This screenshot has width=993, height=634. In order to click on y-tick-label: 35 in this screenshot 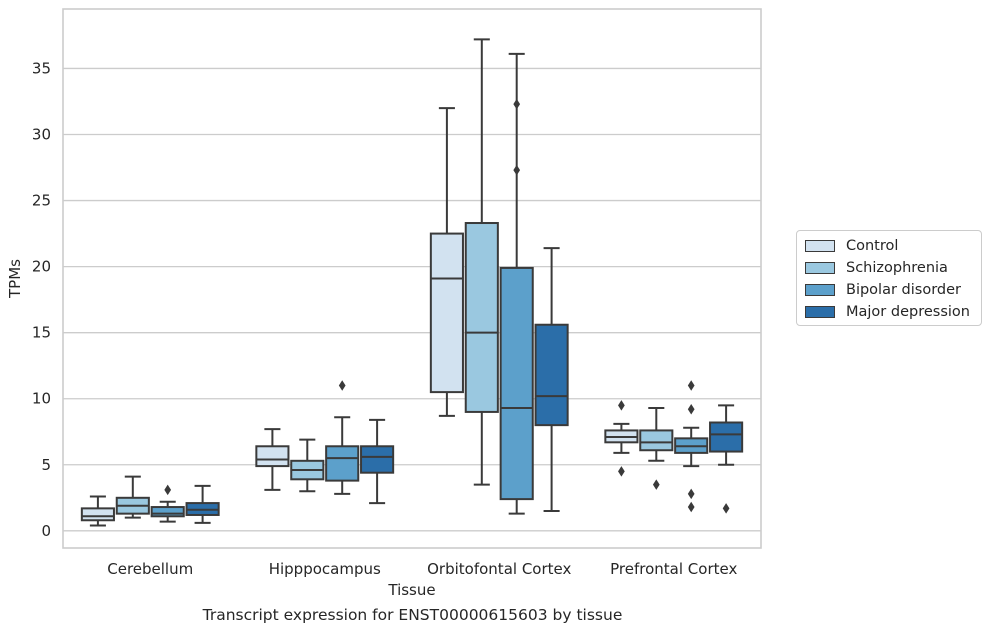, I will do `click(41, 68)`.